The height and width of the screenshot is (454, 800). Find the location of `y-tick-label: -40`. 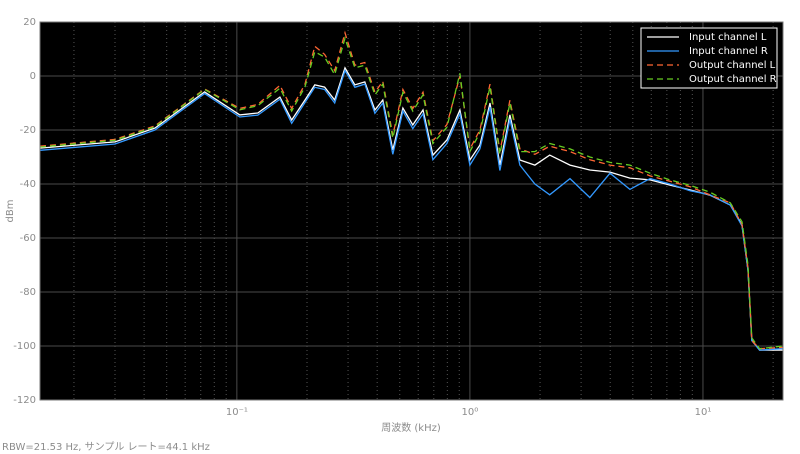

y-tick-label: -40 is located at coordinates (28, 184).